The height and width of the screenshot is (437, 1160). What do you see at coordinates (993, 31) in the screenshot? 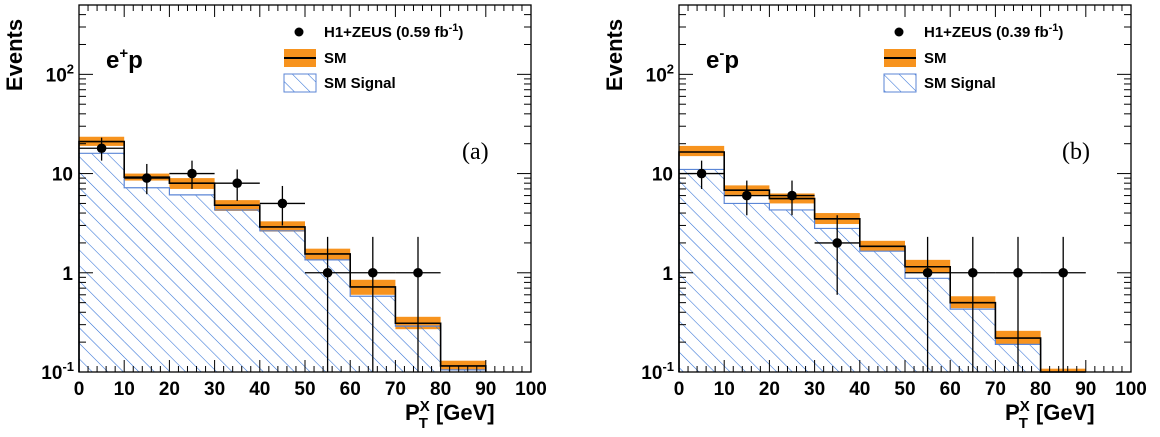
I see `legend-label: H1+ZEUS (0.39 fb-1)` at bounding box center [993, 31].